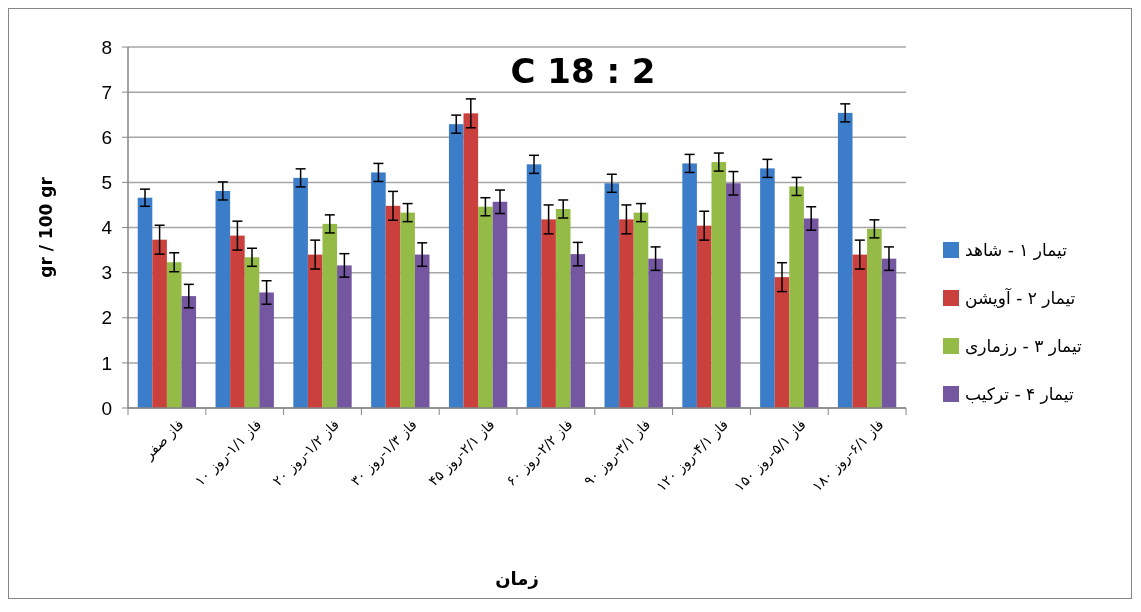  Describe the element at coordinates (163, 440) in the screenshot. I see `x-tick-label: فاز صفر` at that location.